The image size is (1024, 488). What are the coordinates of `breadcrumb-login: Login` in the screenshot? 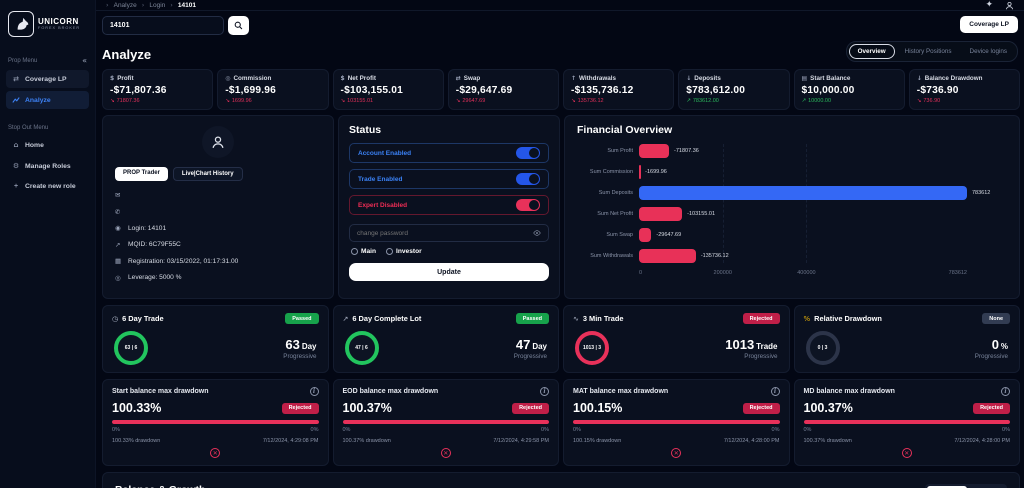 It's located at (157, 5).